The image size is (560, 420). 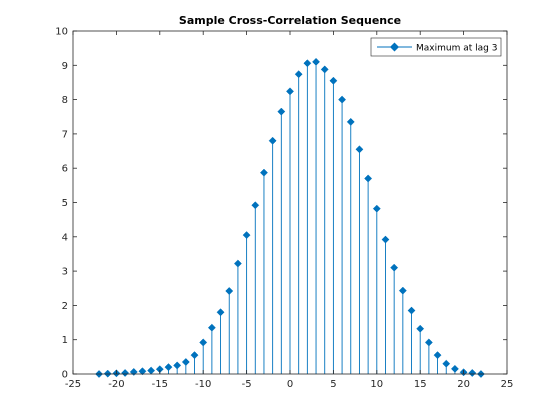 I want to click on x-tick-label: 15, so click(x=420, y=384).